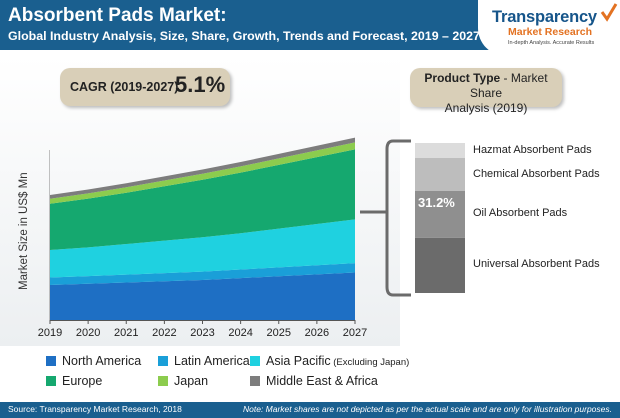  What do you see at coordinates (298, 361) in the screenshot?
I see `legend-label: Asia Pacific` at bounding box center [298, 361].